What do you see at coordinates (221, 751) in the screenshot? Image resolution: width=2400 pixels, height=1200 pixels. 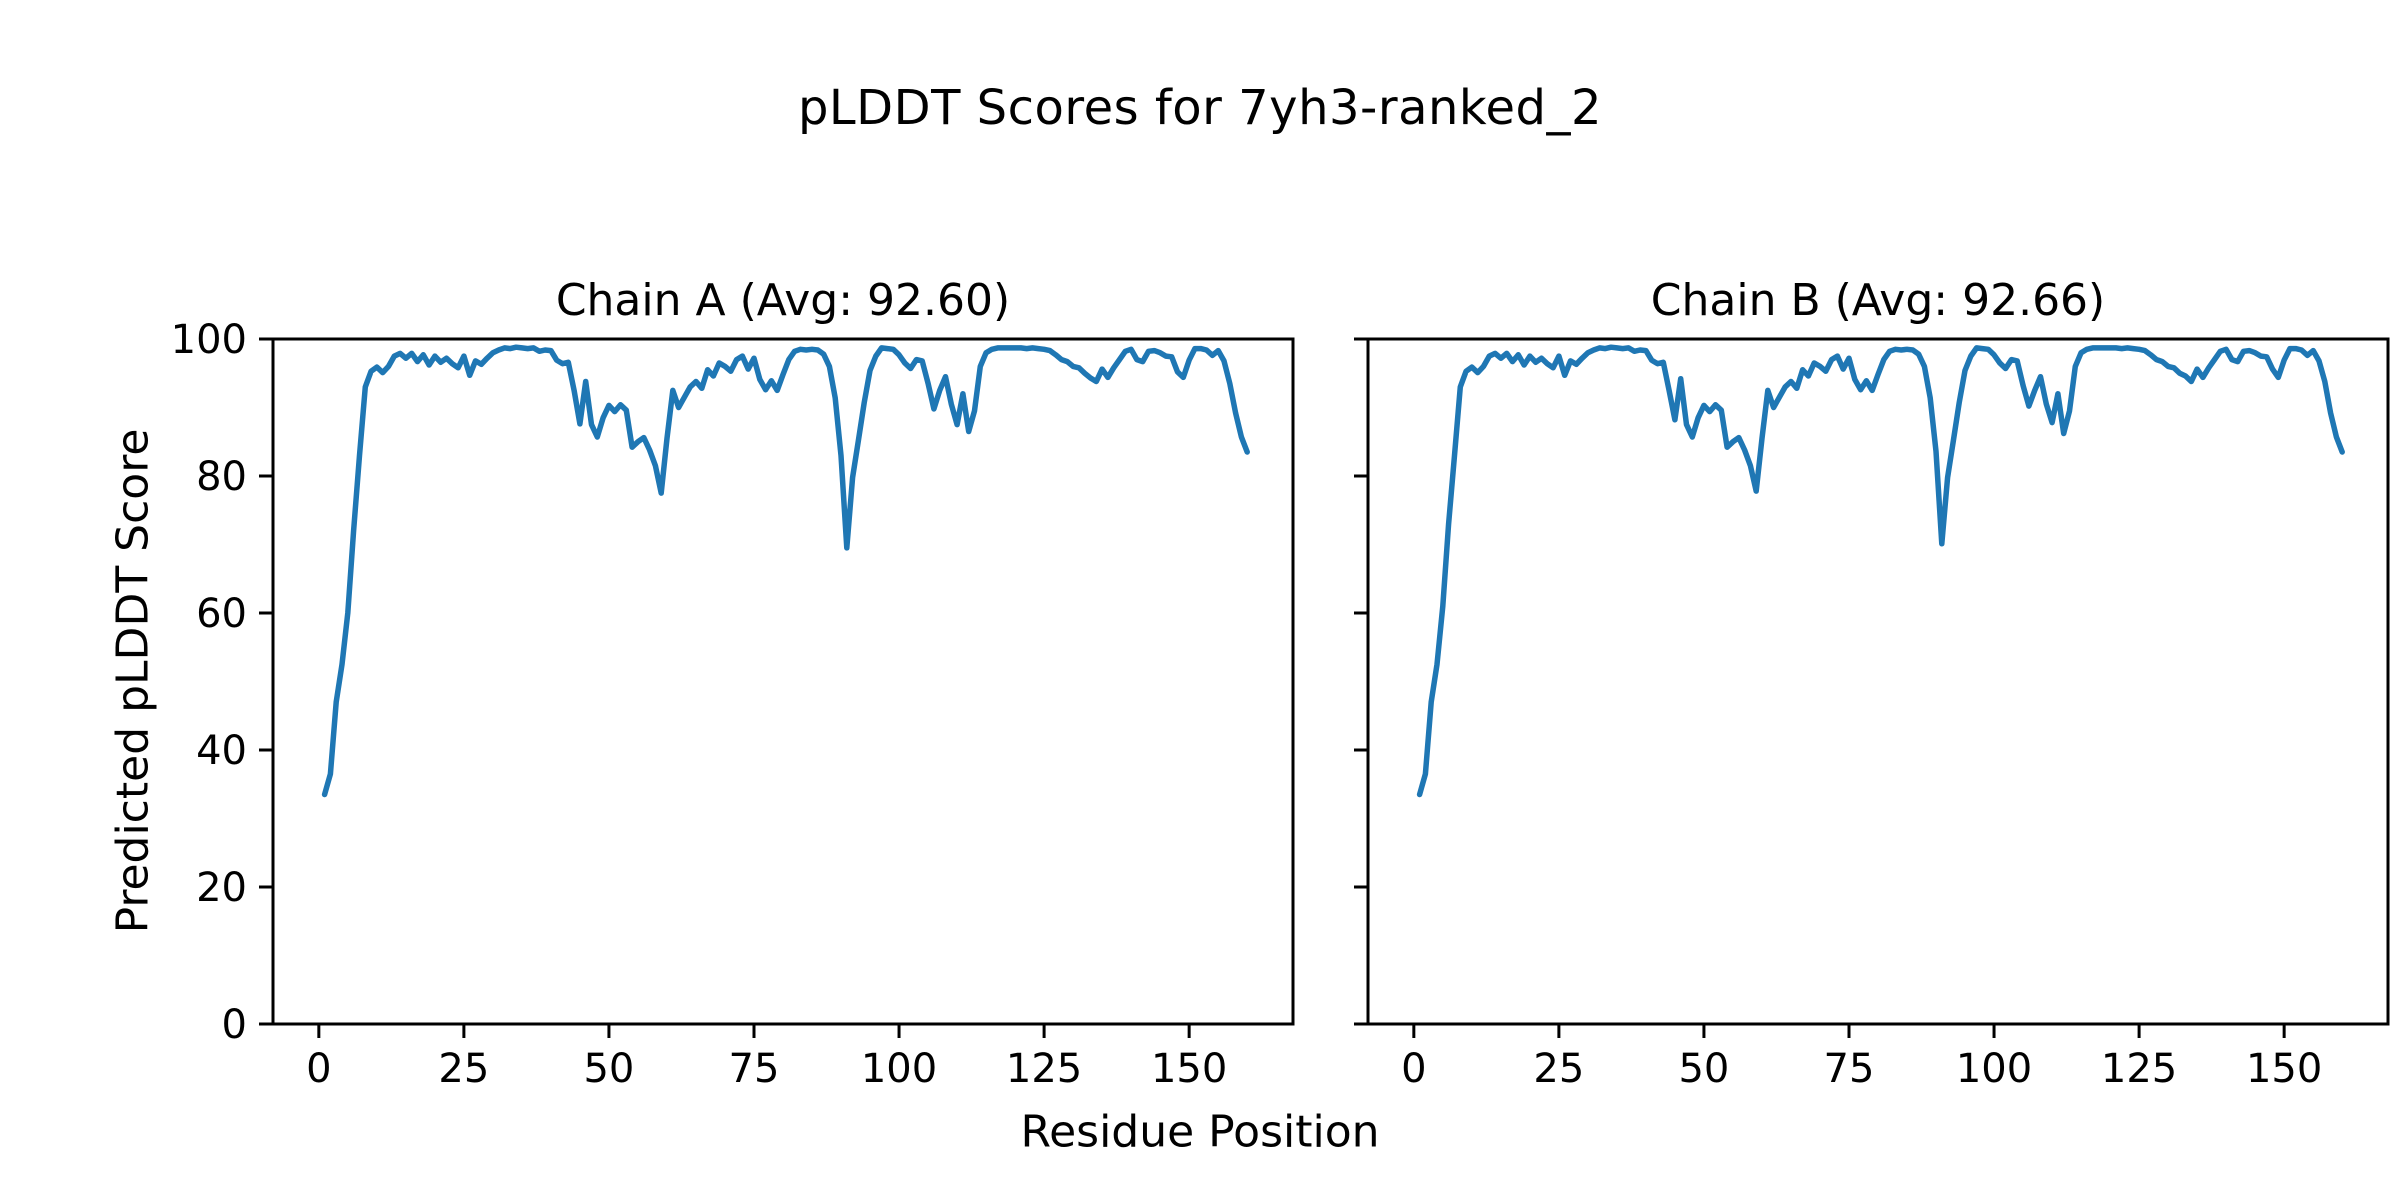 I see `y-tick-label: 40` at bounding box center [221, 751].